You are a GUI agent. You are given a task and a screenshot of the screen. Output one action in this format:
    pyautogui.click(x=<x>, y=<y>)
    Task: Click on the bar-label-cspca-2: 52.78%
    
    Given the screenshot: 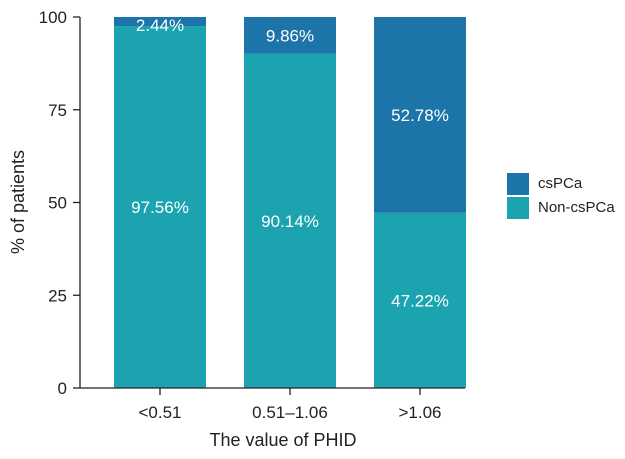 What is the action you would take?
    pyautogui.click(x=420, y=115)
    